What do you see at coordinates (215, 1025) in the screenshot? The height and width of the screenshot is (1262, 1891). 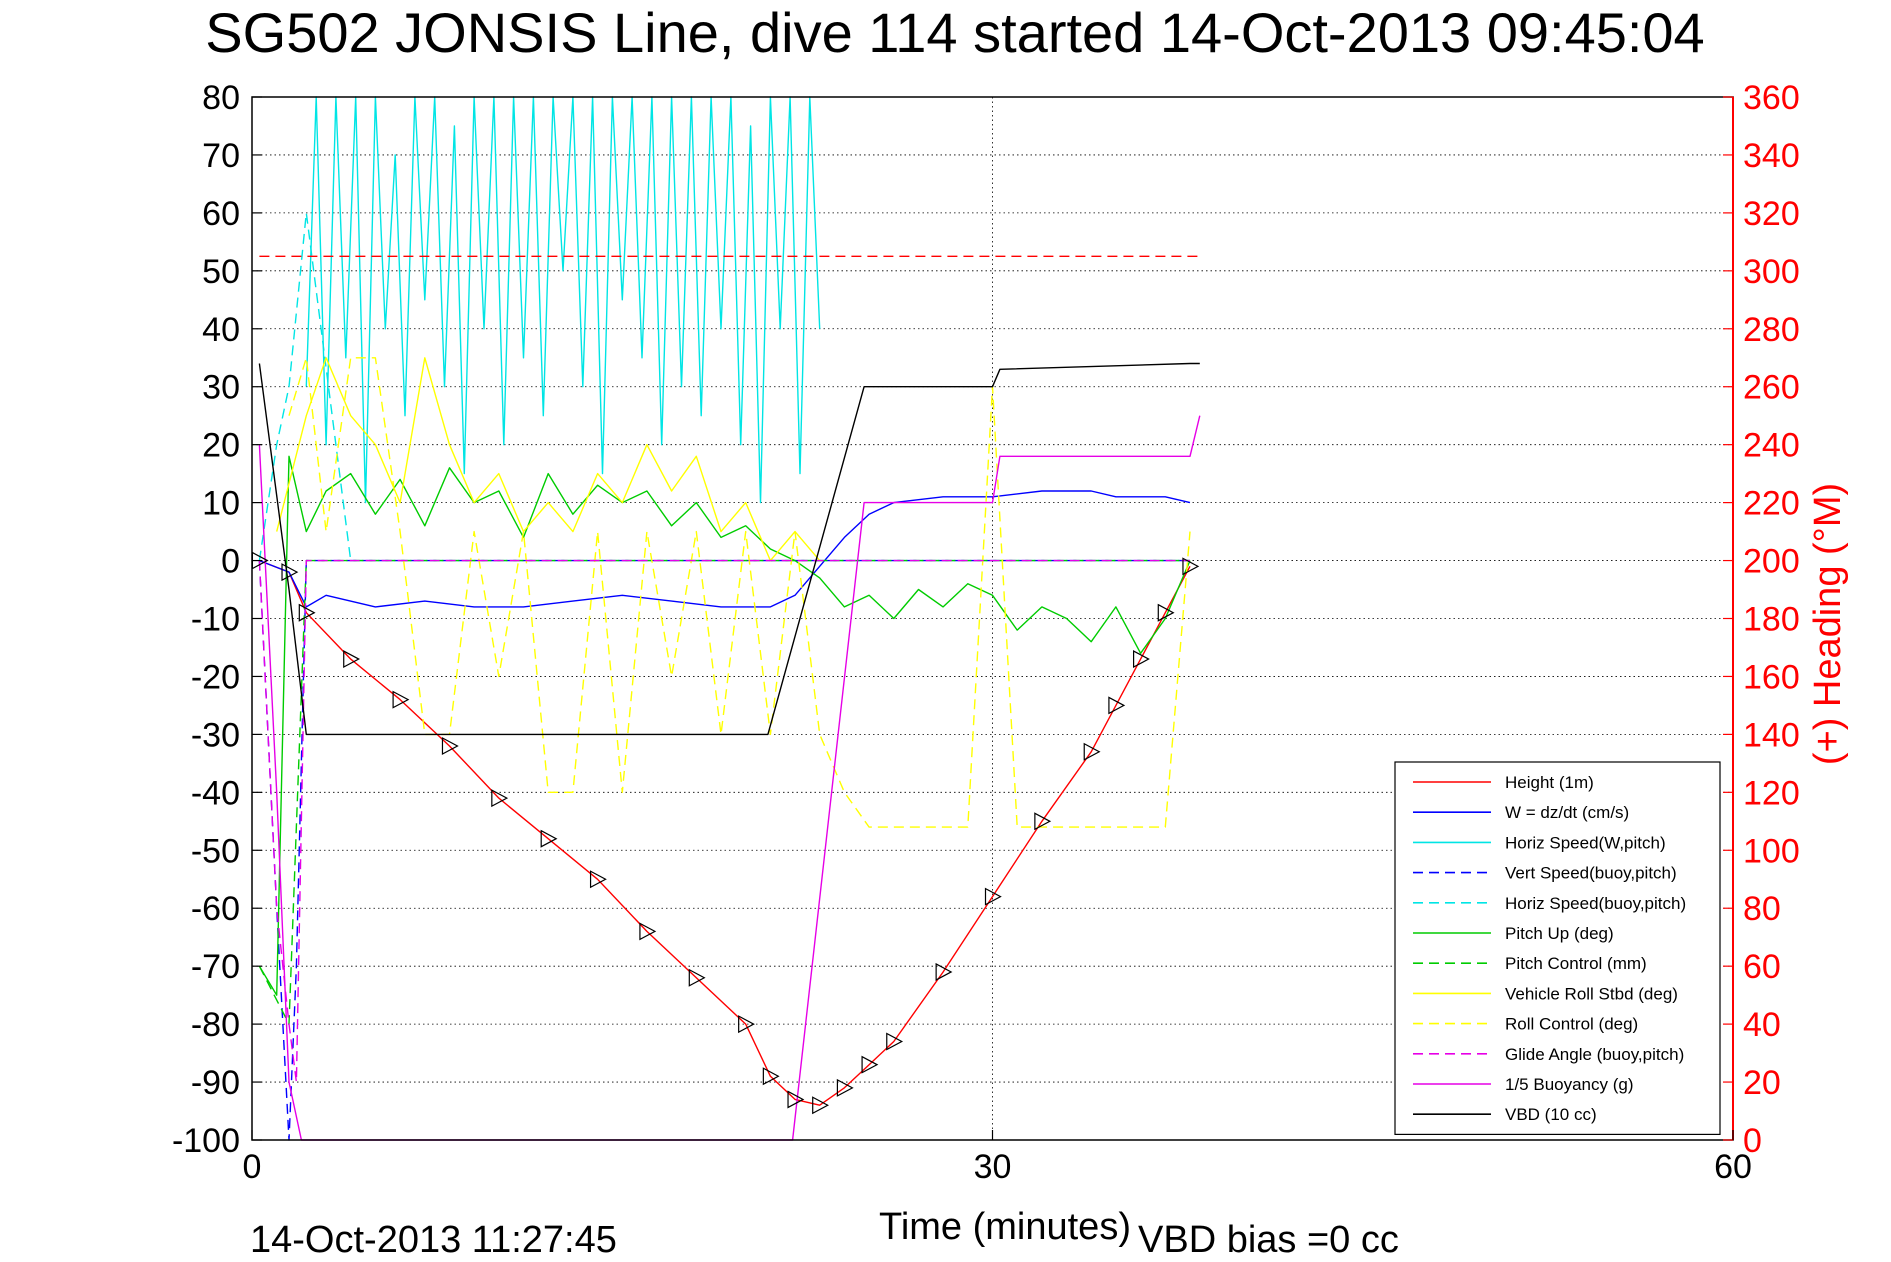 I see `left-tick-label: -80` at bounding box center [215, 1025].